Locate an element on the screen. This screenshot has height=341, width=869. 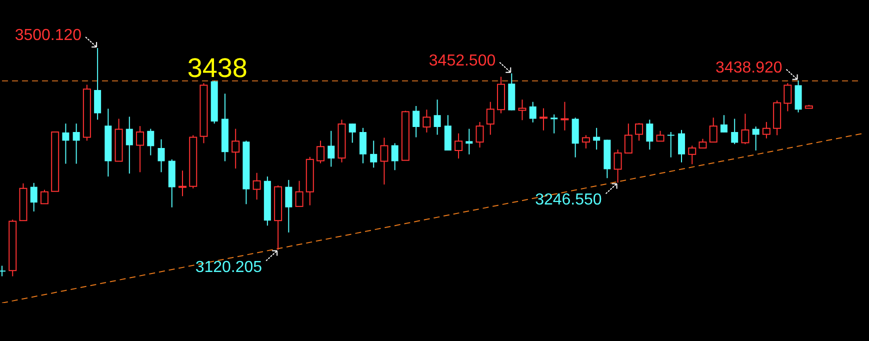
annotation: 3120.205 is located at coordinates (228, 267).